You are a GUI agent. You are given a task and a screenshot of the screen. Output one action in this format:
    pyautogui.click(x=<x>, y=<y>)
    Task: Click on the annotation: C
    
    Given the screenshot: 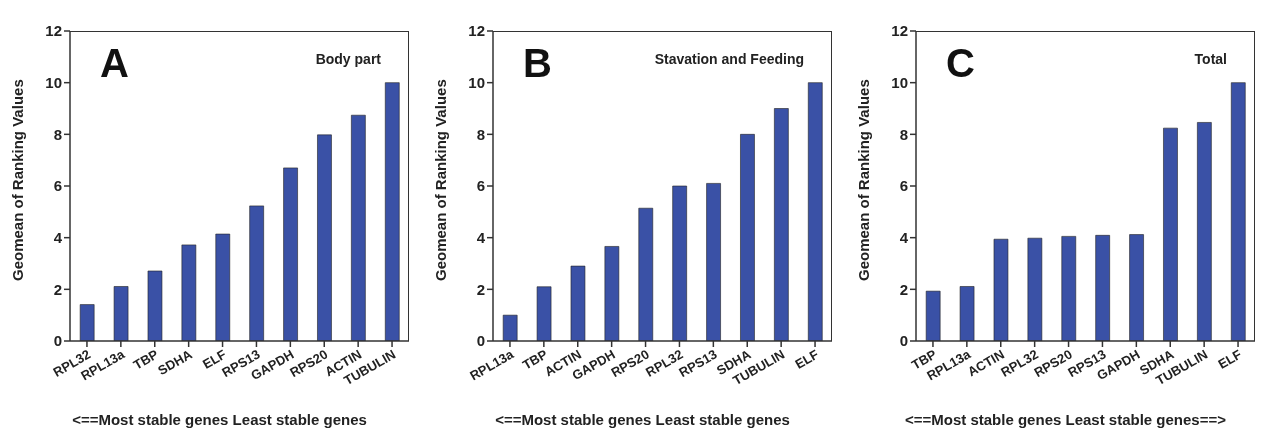 What is the action you would take?
    pyautogui.click(x=960, y=63)
    